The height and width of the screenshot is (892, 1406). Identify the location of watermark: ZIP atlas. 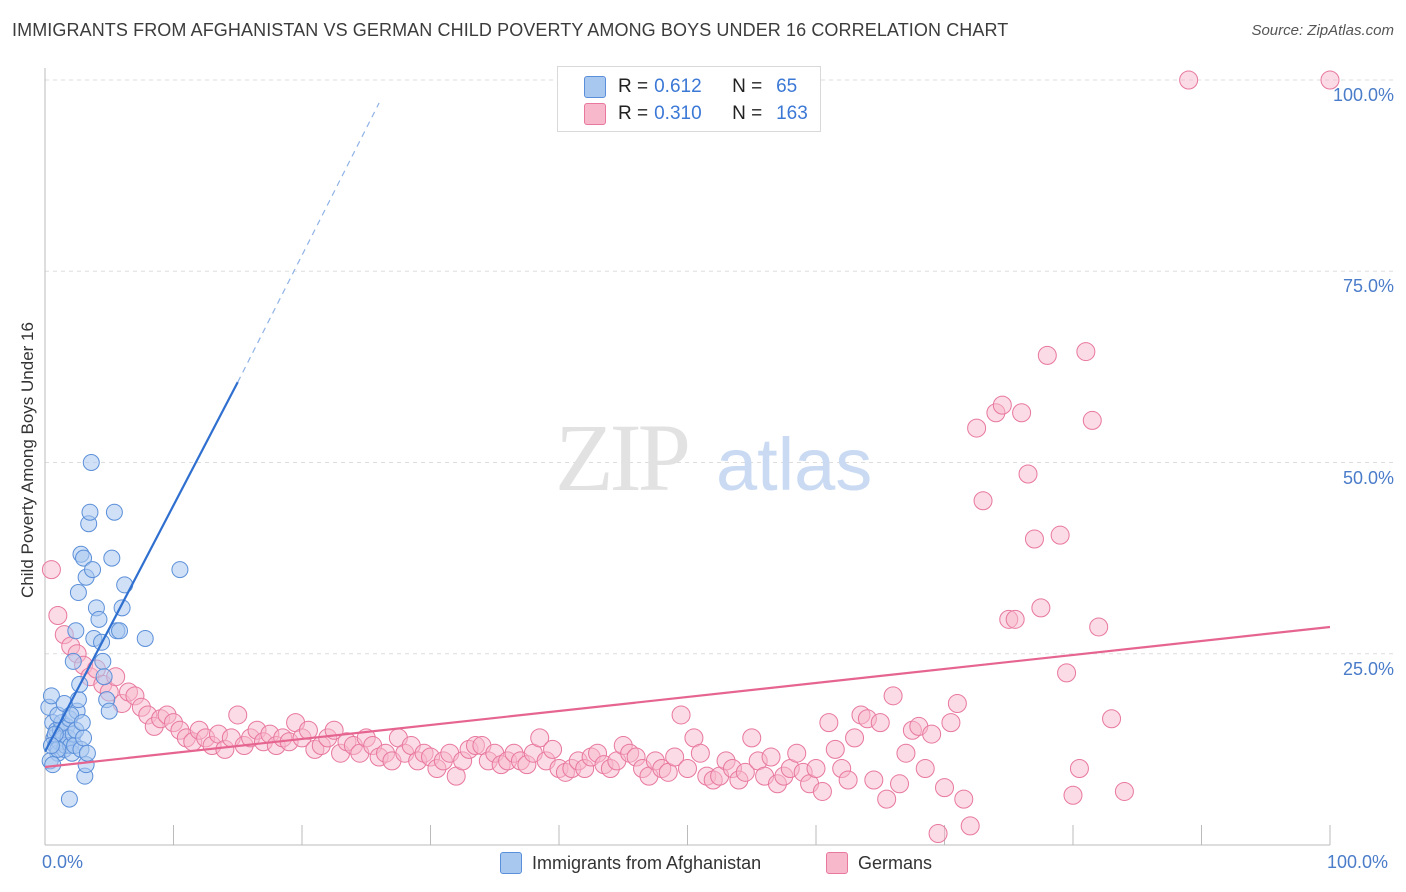
(713, 457).